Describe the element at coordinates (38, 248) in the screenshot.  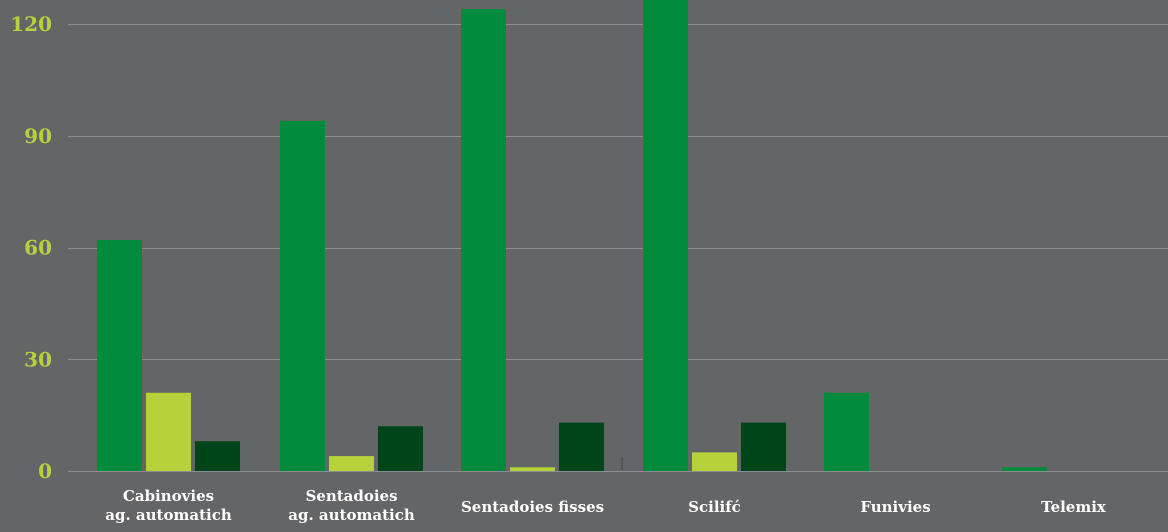
I see `y-tick-label: 60` at that location.